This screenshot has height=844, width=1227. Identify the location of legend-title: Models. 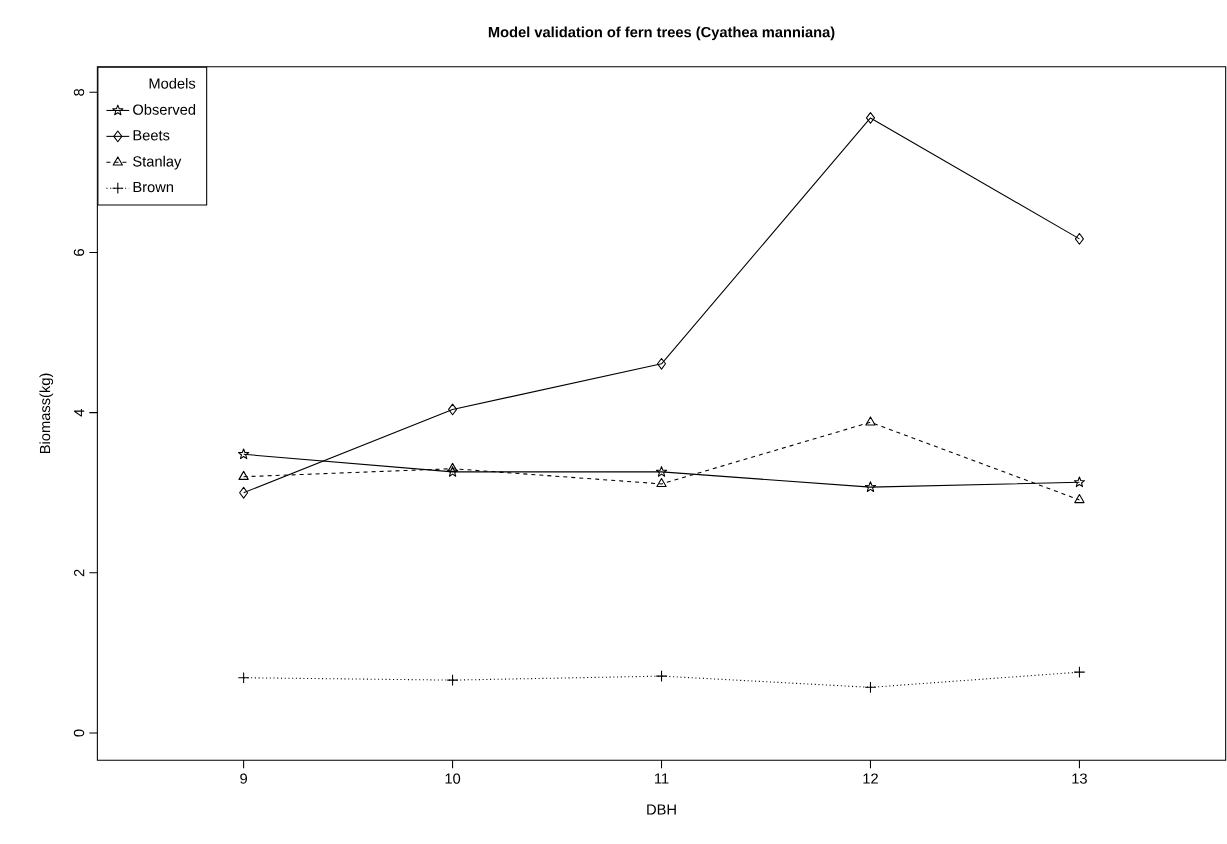
(172, 83).